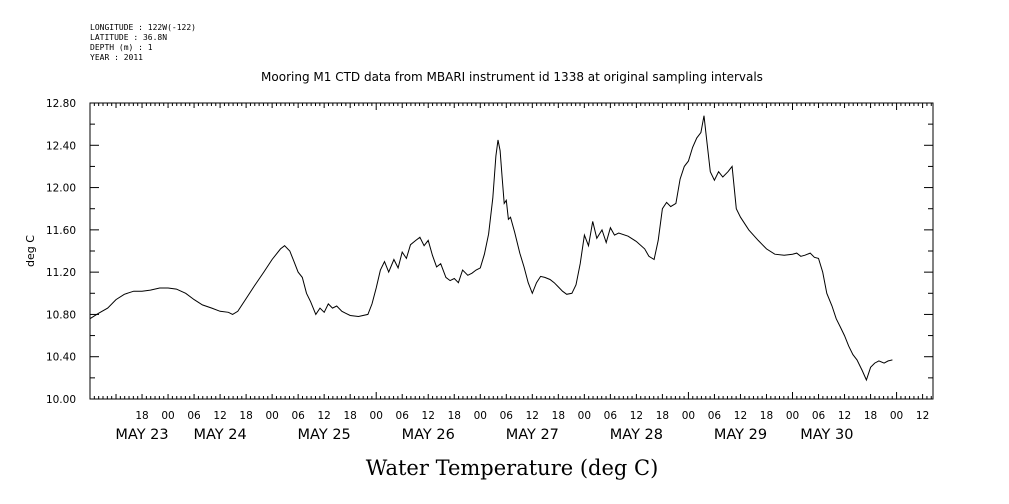 The image size is (1009, 504). What do you see at coordinates (61, 146) in the screenshot?
I see `y-tick-label: 12.40` at bounding box center [61, 146].